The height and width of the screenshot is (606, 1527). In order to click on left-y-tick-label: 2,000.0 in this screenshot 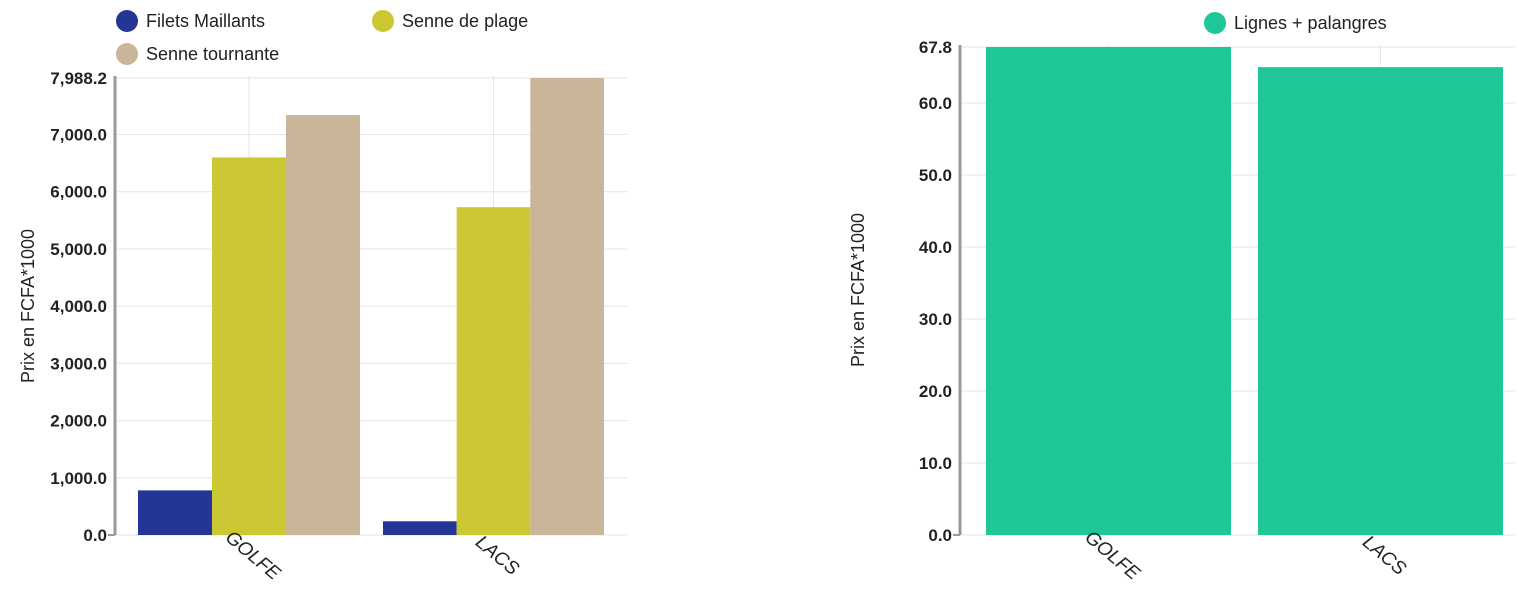, I will do `click(78, 421)`.